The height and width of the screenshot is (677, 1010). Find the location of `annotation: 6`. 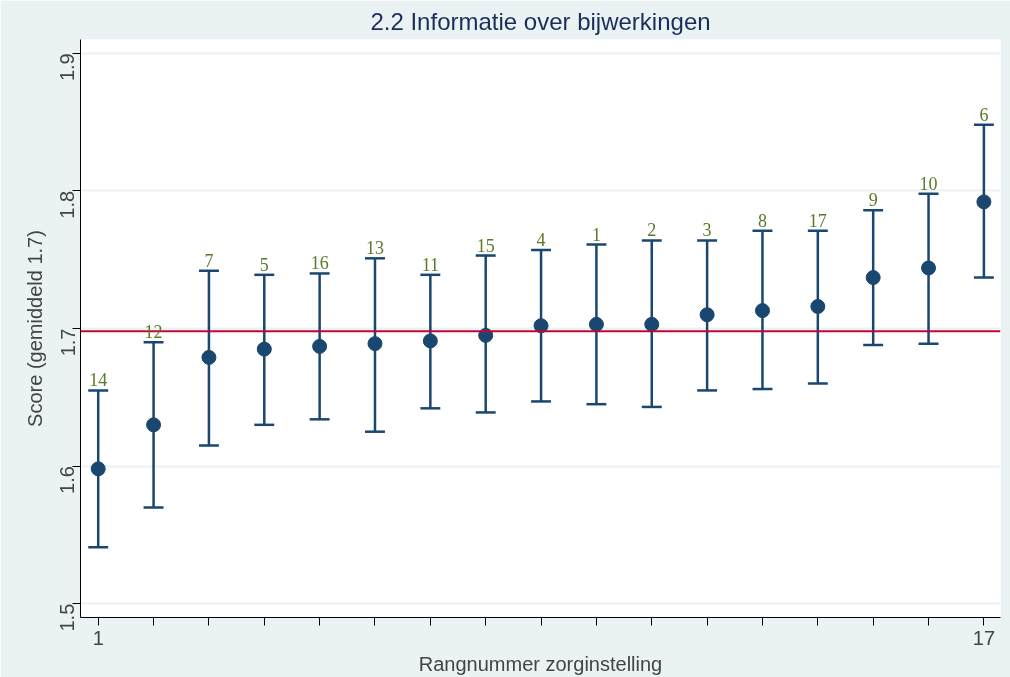

annotation: 6 is located at coordinates (984, 114).